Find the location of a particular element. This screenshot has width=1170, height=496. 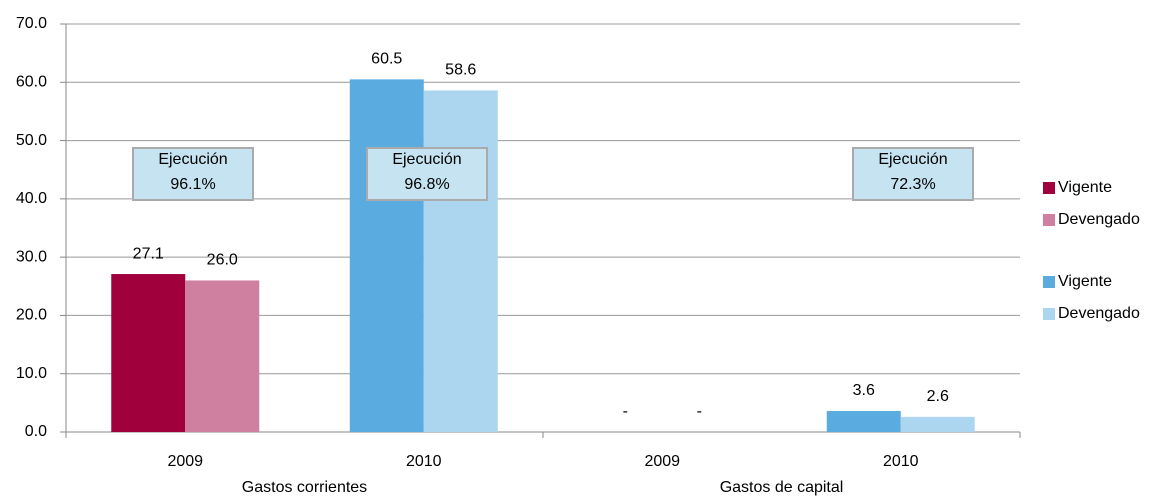

y-tick-label: 20.0 is located at coordinates (31, 315).